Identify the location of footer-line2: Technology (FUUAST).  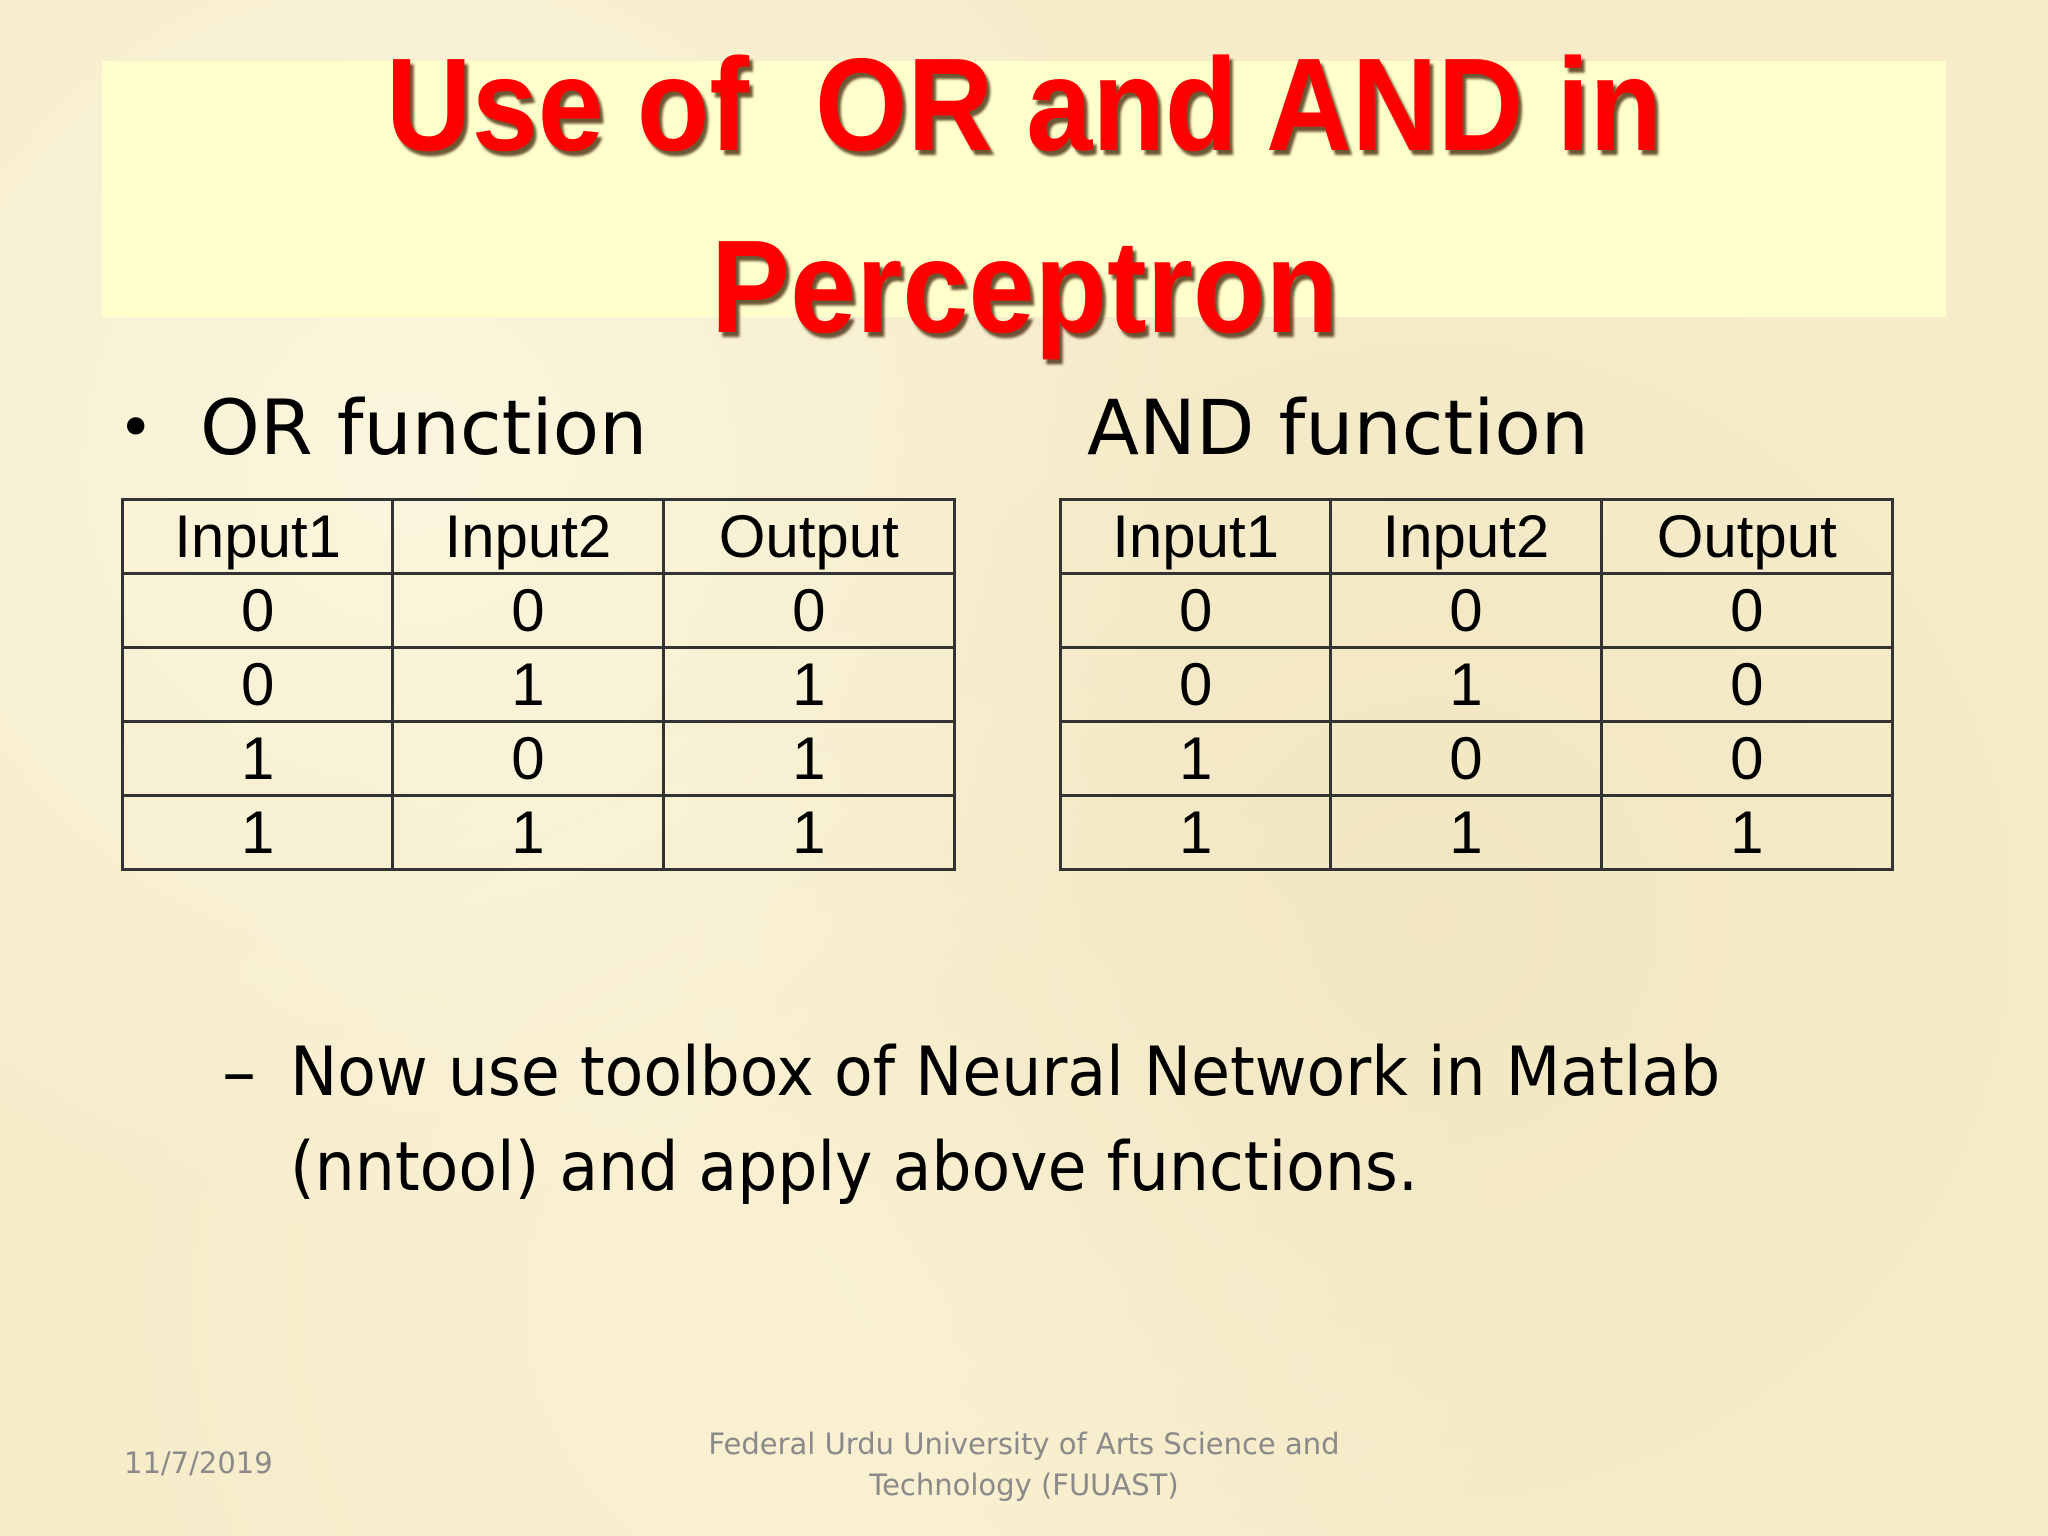
(1024, 1485).